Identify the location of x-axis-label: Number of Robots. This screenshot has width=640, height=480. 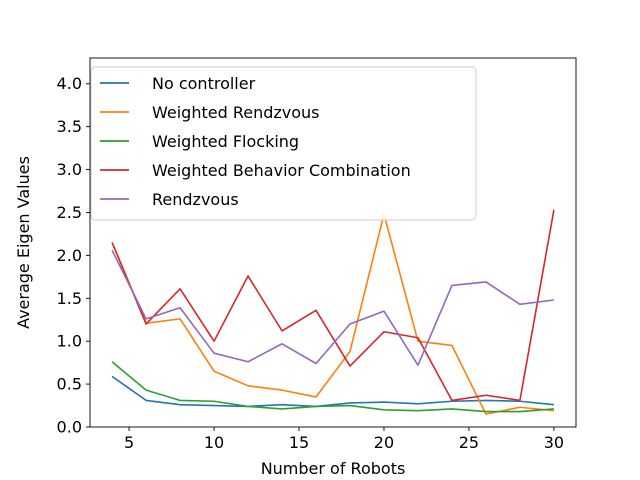
(333, 468).